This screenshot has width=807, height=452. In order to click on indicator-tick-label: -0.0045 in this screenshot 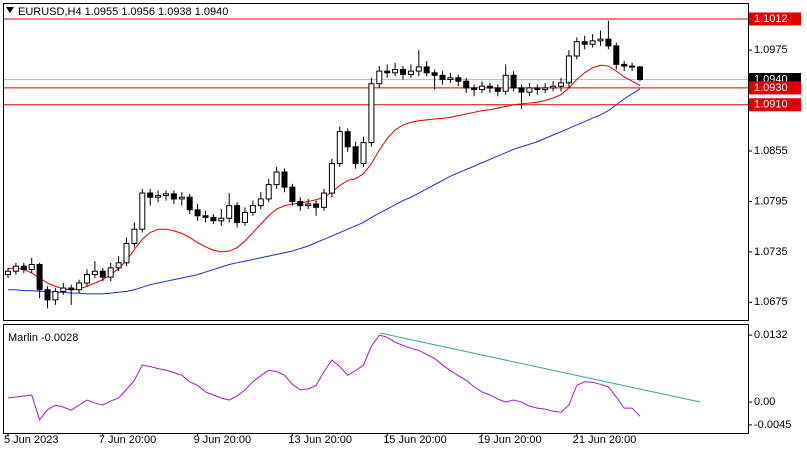, I will do `click(772, 425)`.